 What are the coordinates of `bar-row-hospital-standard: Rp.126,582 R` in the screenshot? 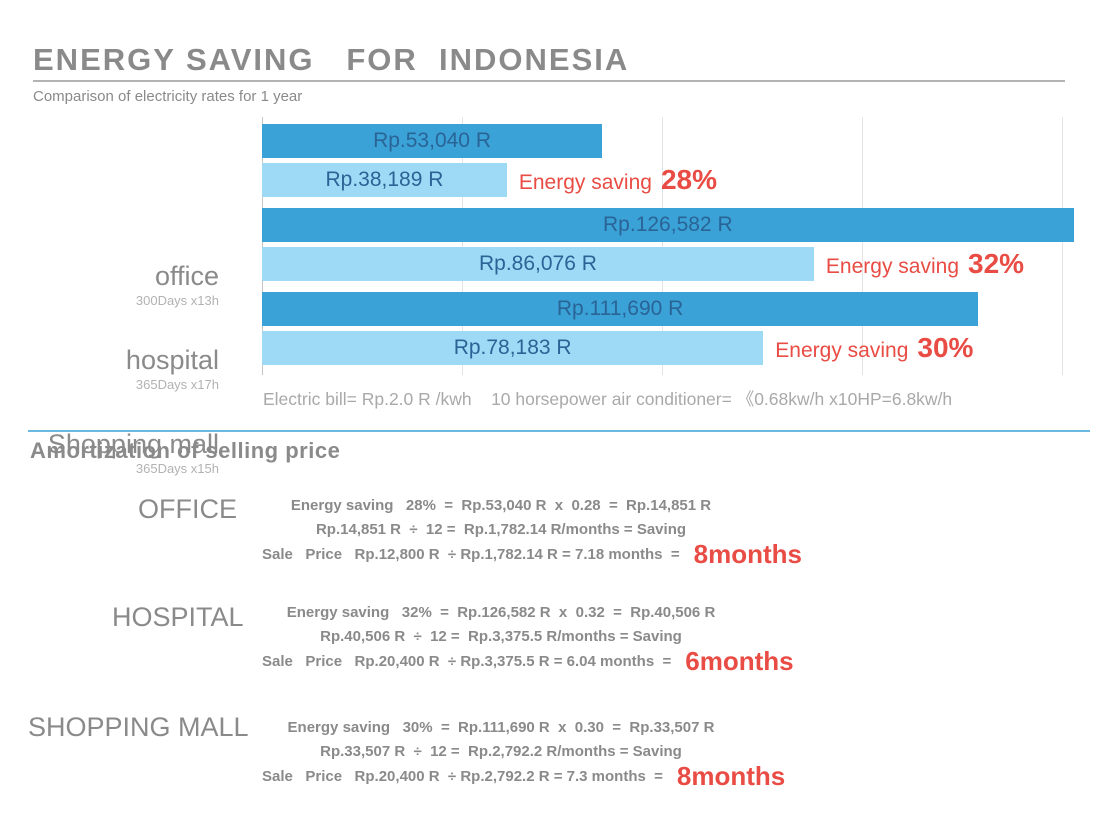 It's located at (677, 225).